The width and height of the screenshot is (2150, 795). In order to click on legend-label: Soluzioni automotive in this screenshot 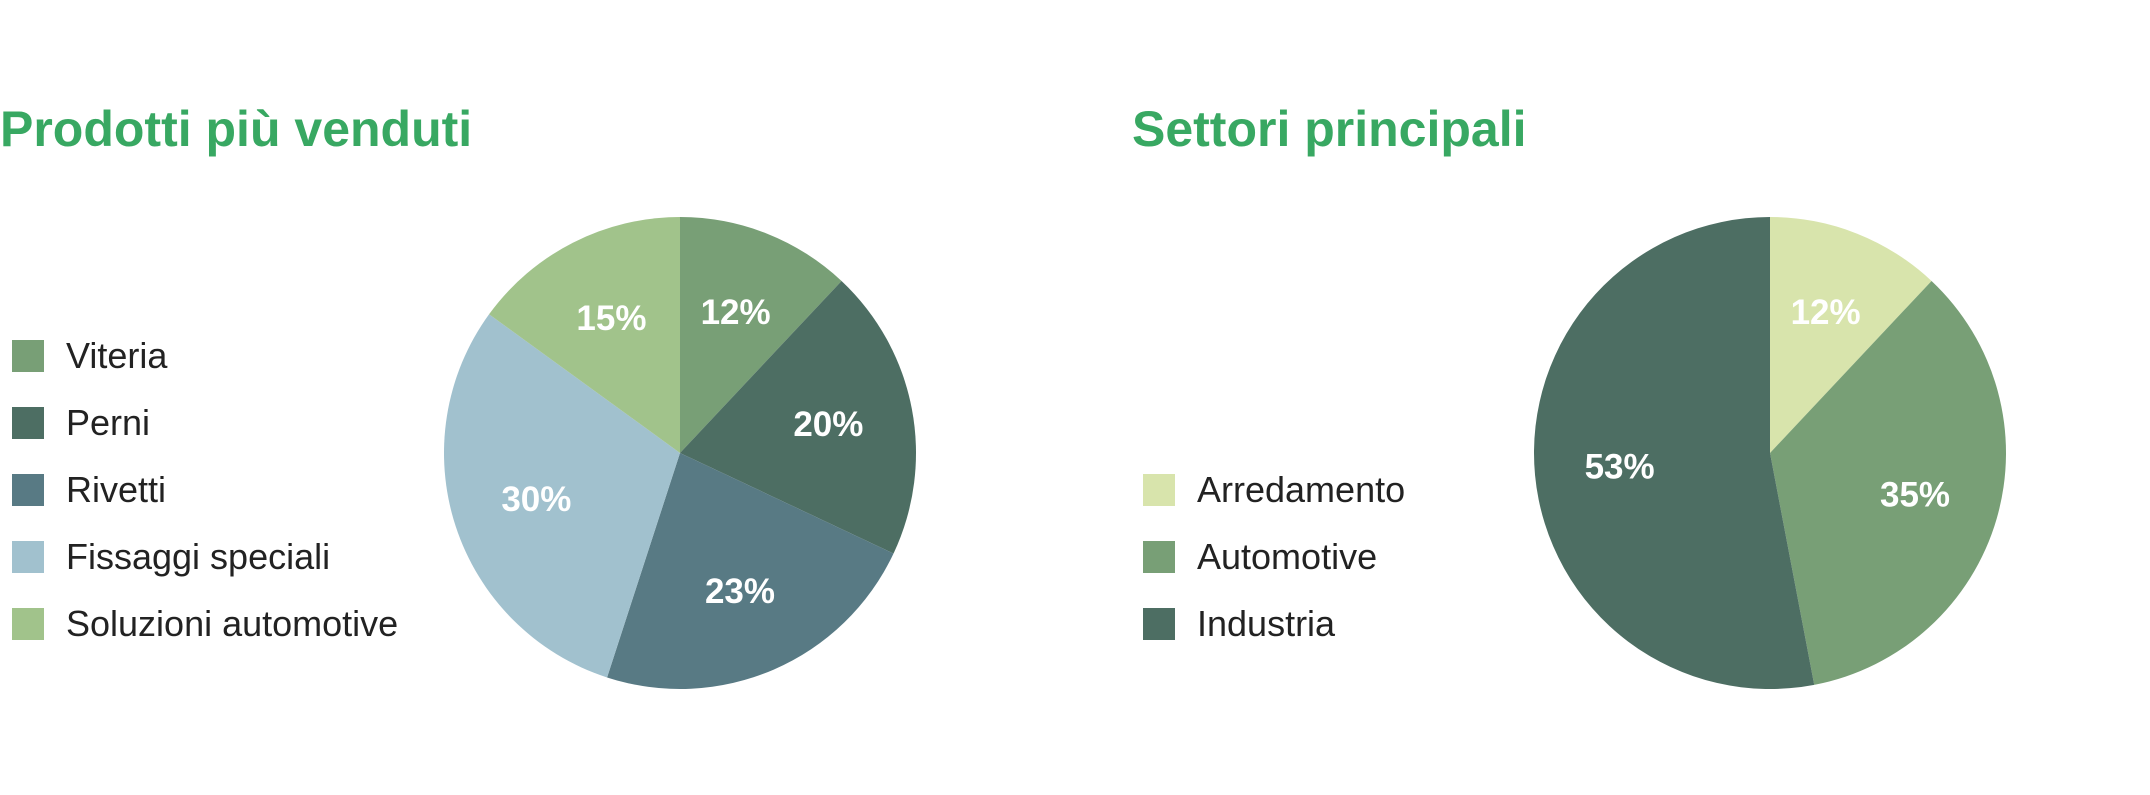, I will do `click(232, 623)`.